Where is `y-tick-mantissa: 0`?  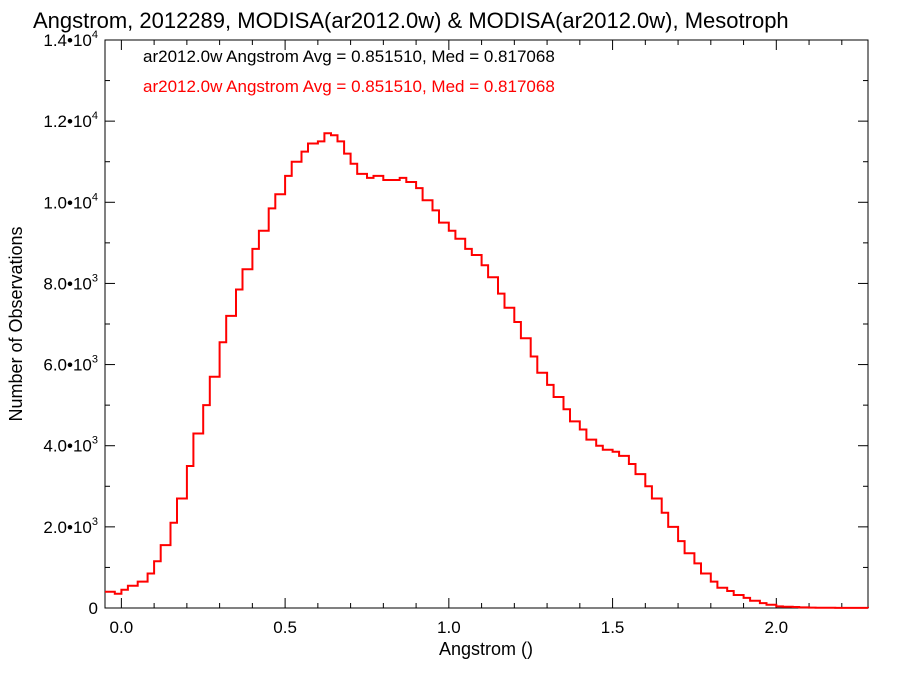
y-tick-mantissa: 0 is located at coordinates (93, 608).